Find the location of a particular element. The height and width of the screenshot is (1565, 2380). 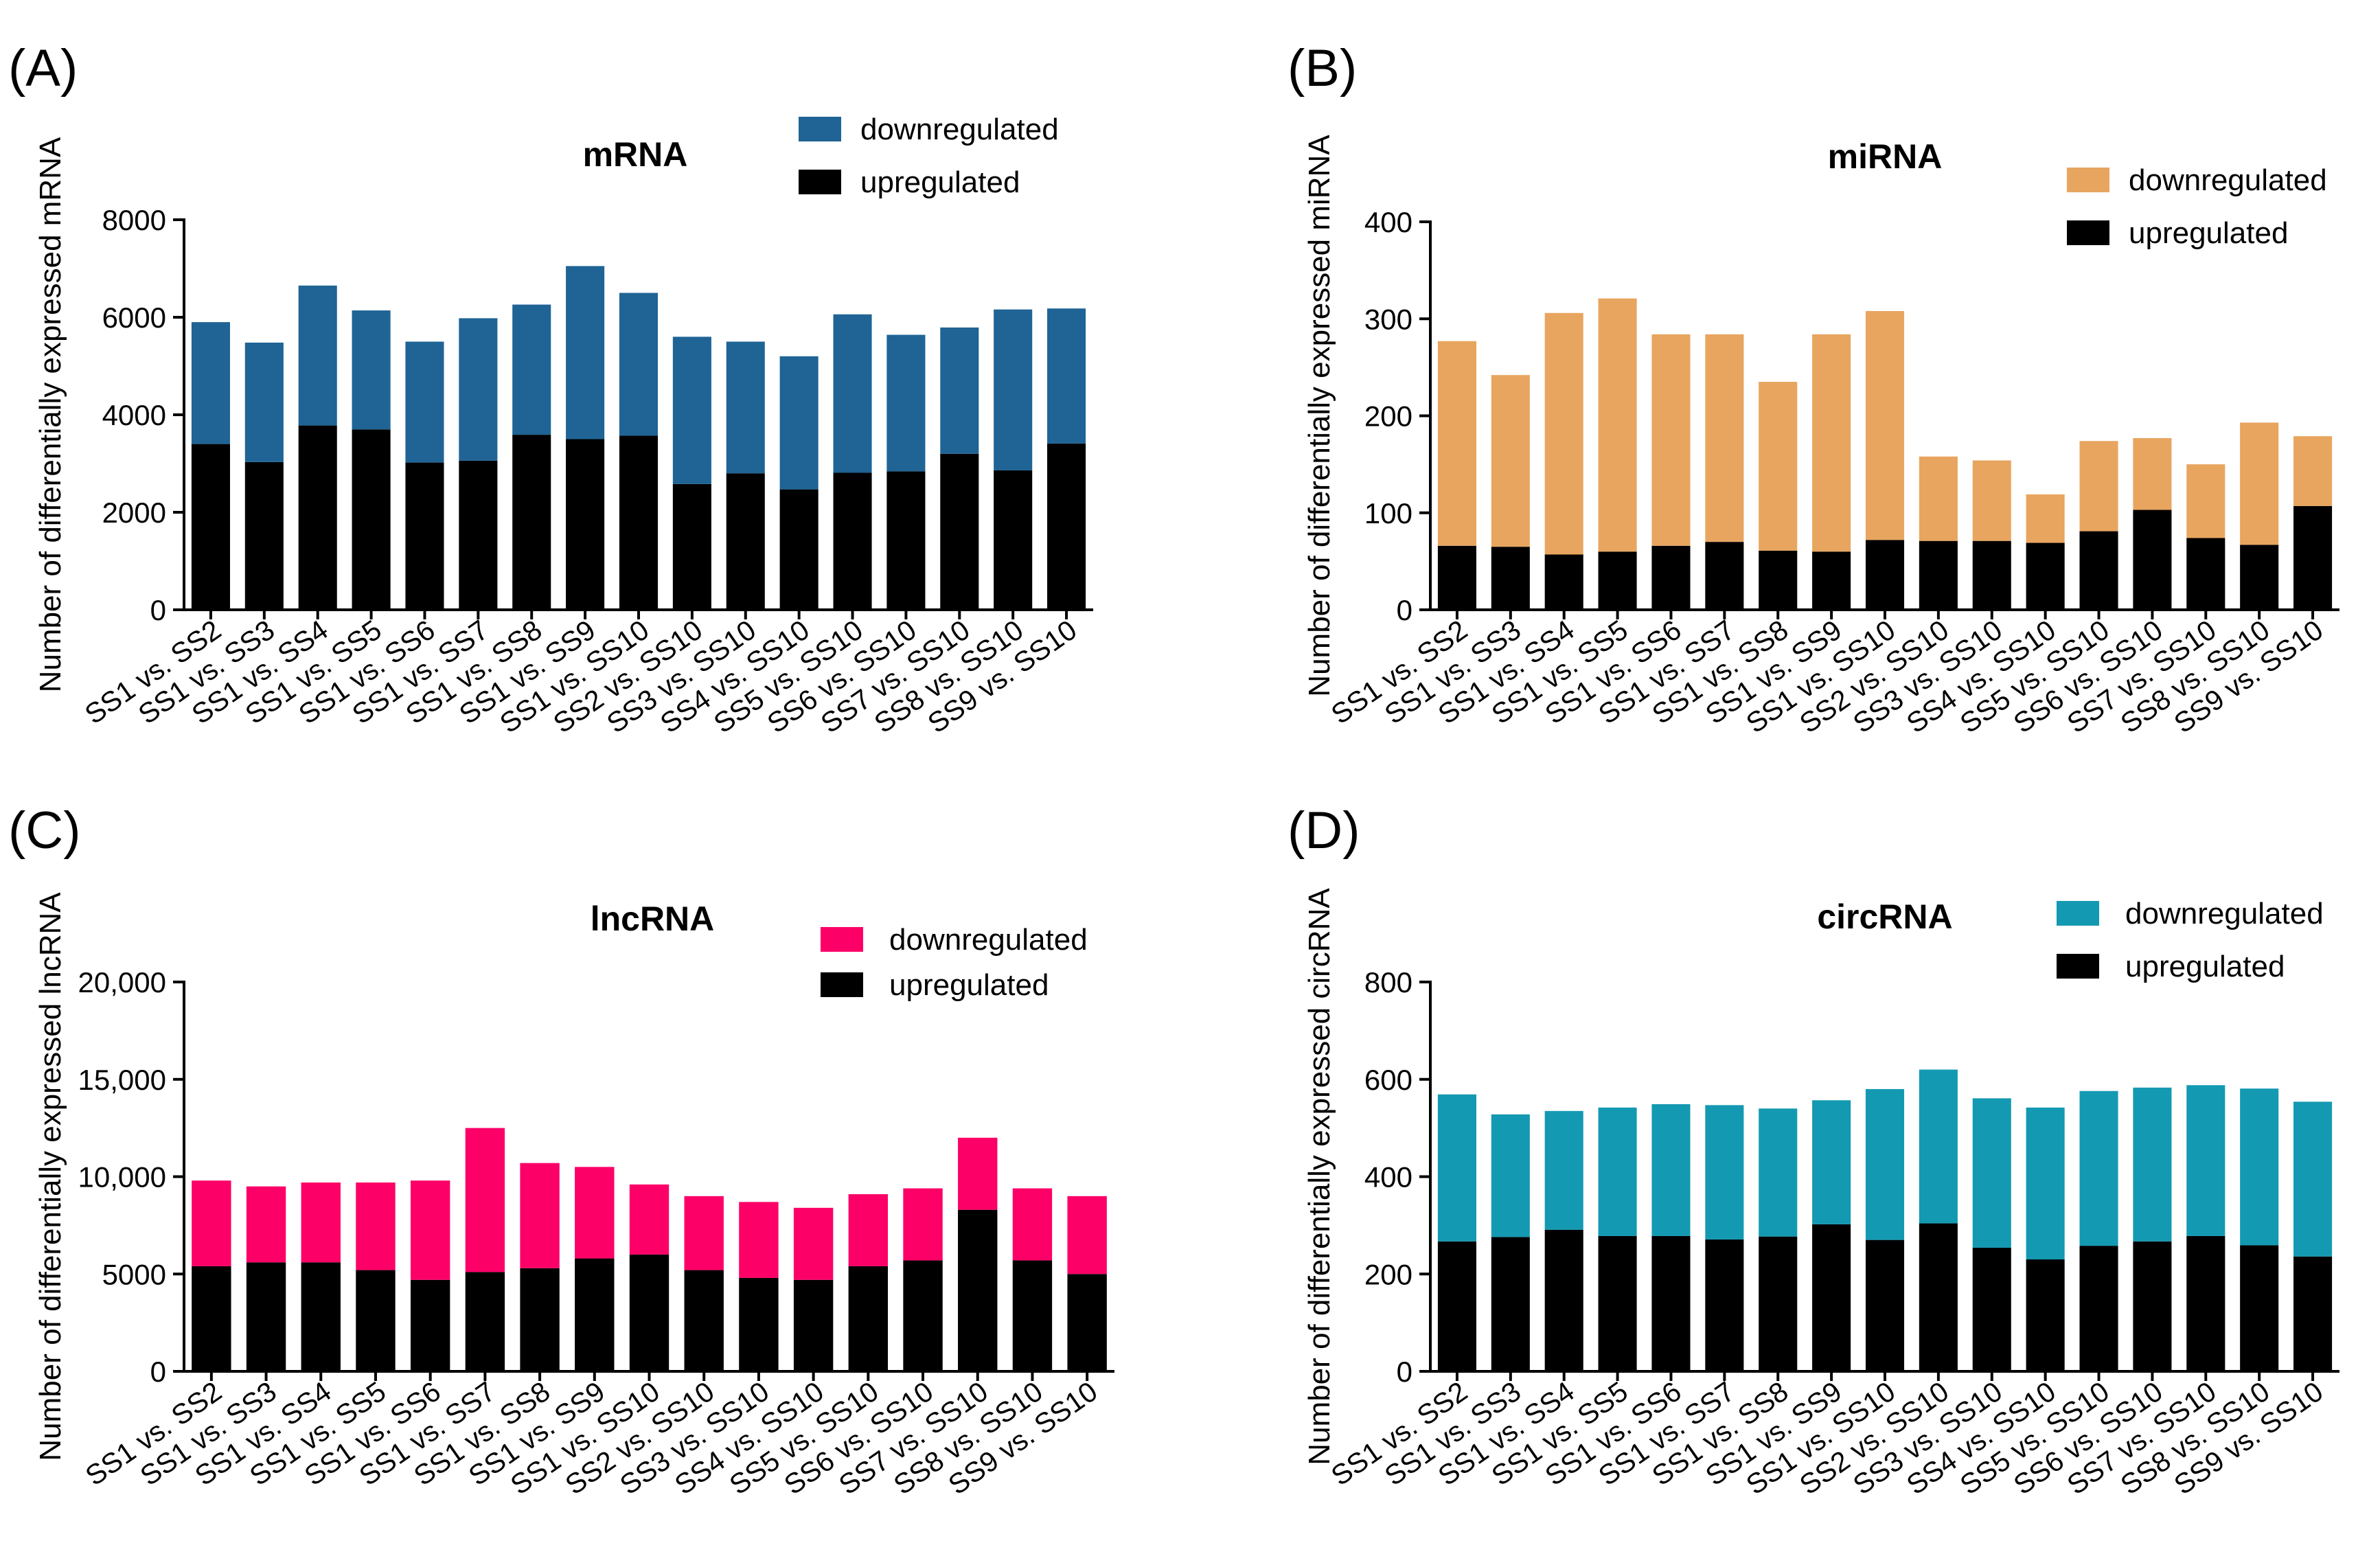

y-tick-label: 100 is located at coordinates (1388, 513).